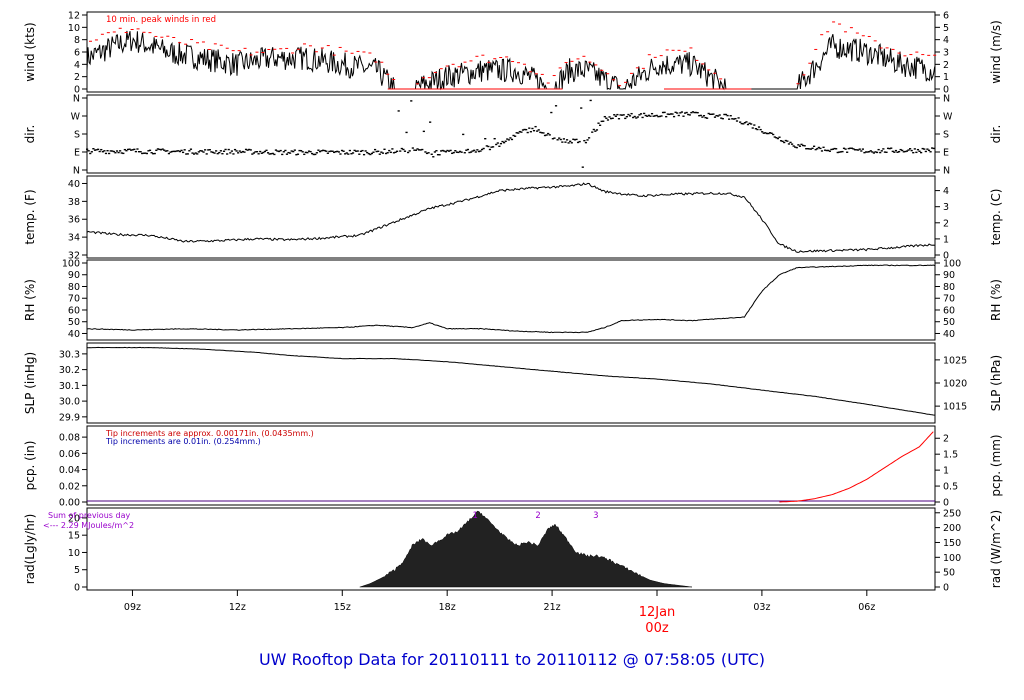 The width and height of the screenshot is (1024, 700). I want to click on rad-right-tick-label: 250, so click(952, 513).